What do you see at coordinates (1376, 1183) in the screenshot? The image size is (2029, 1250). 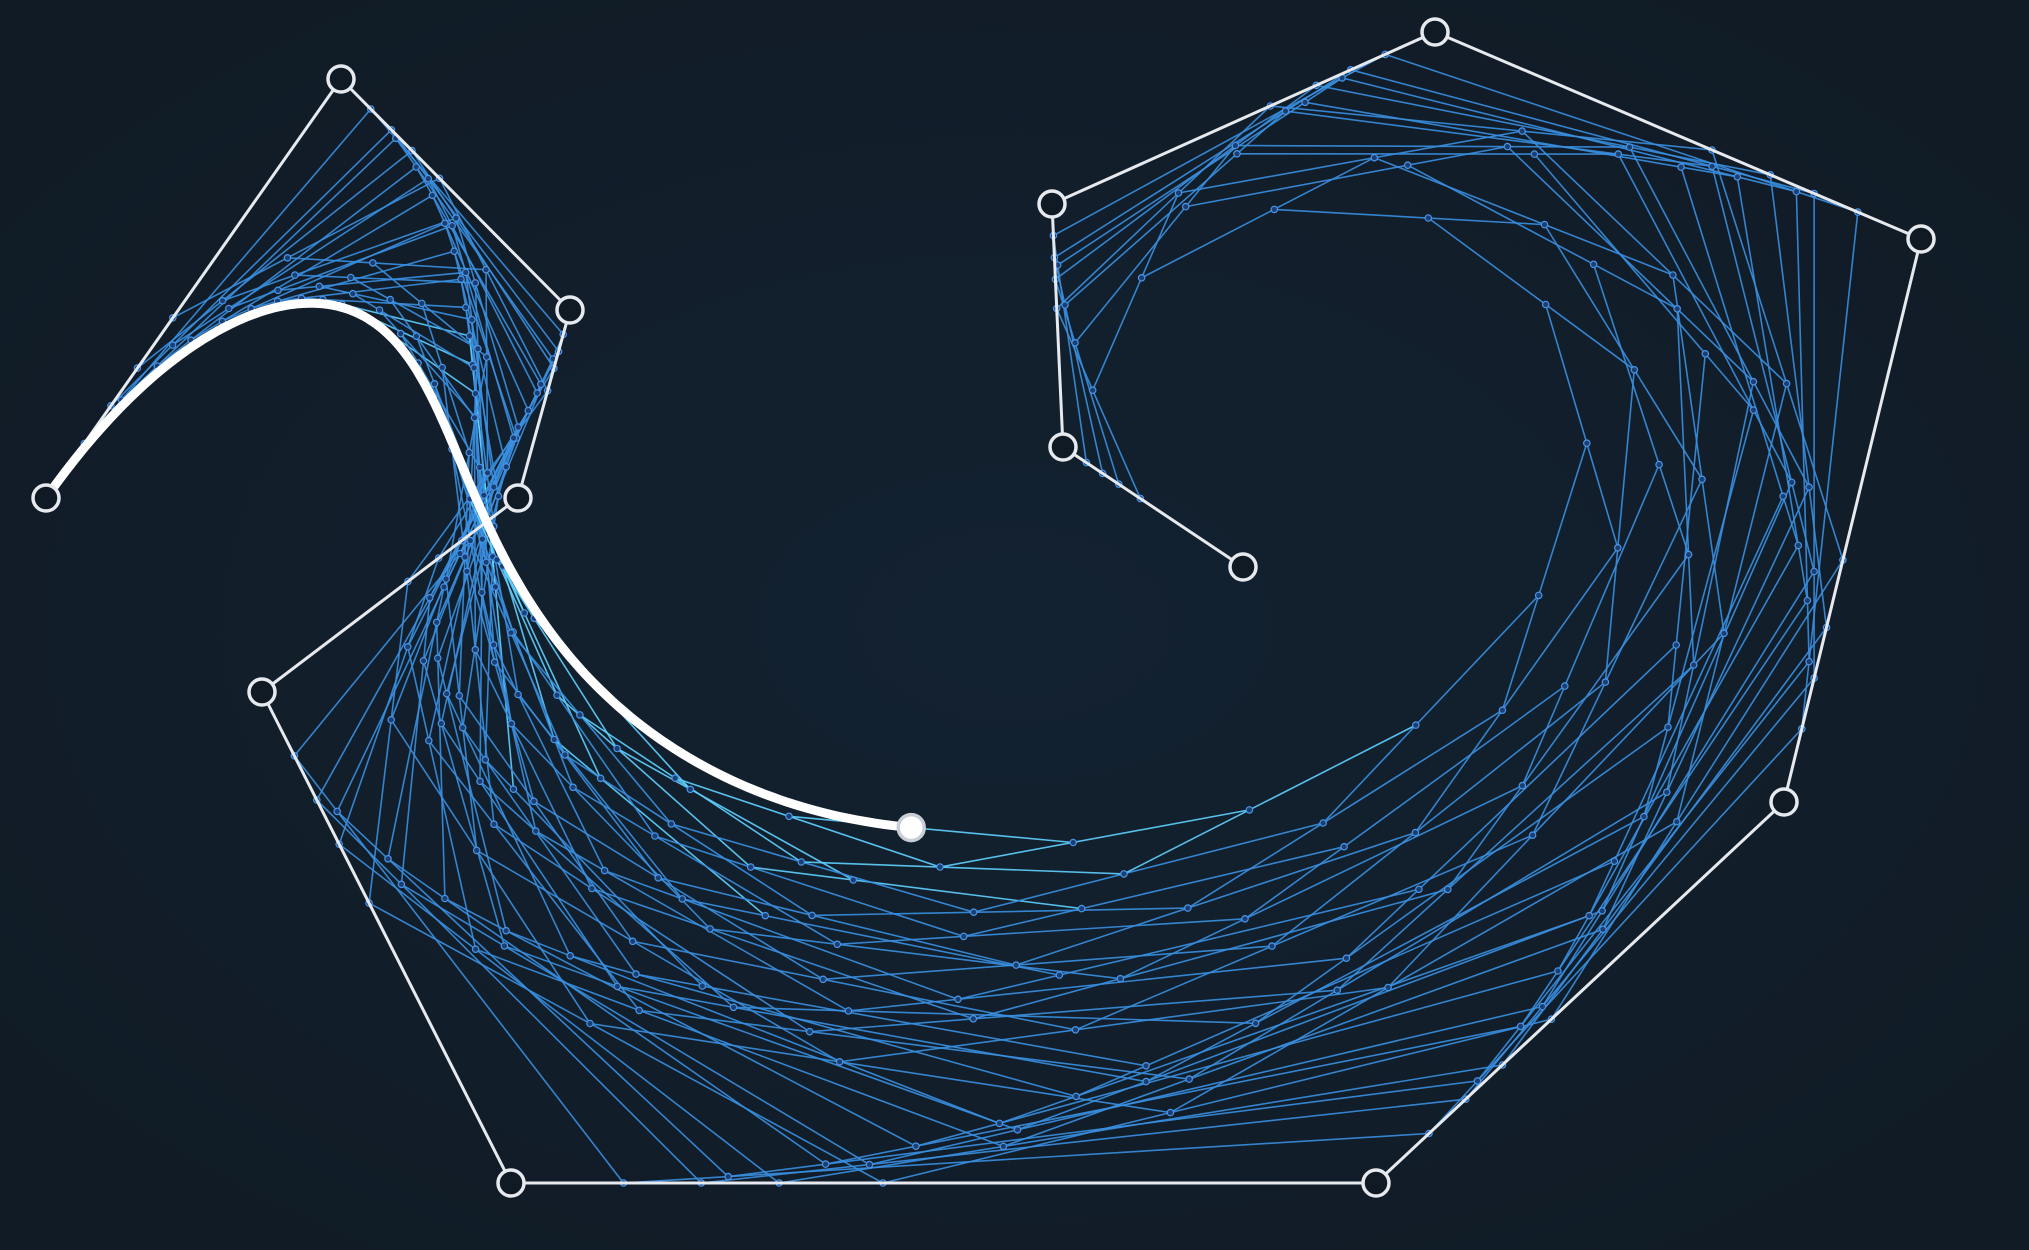 I see `control-point-p6` at bounding box center [1376, 1183].